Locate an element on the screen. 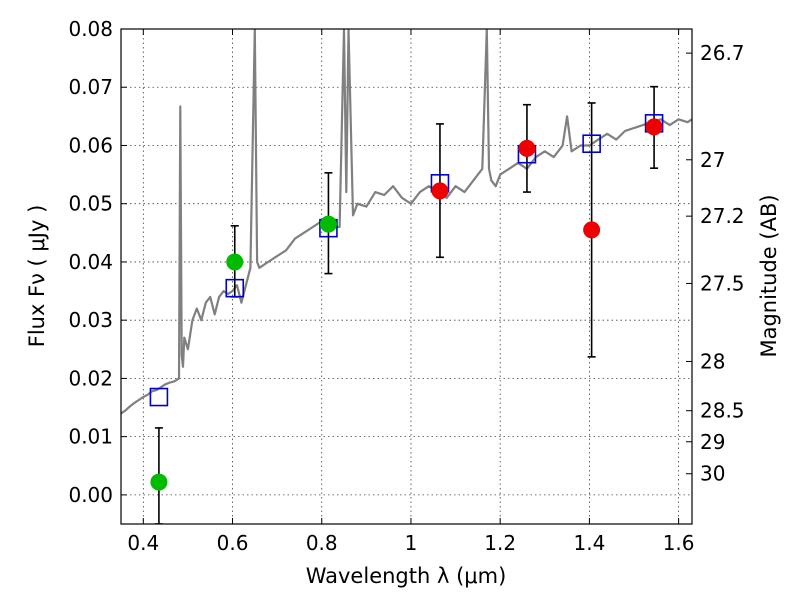 Image resolution: width=800 pixels, height=600 pixels. x-tick-label: 0.8 is located at coordinates (322, 543).